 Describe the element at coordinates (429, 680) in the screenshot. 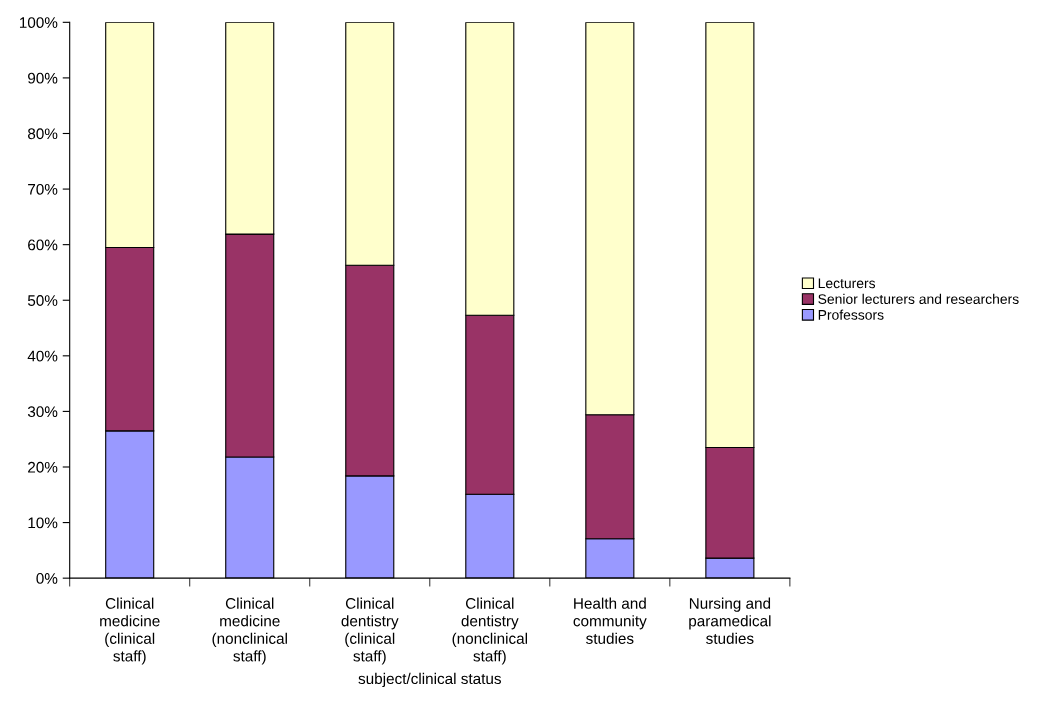

I see `x-axis-title: subject/clinical status` at that location.